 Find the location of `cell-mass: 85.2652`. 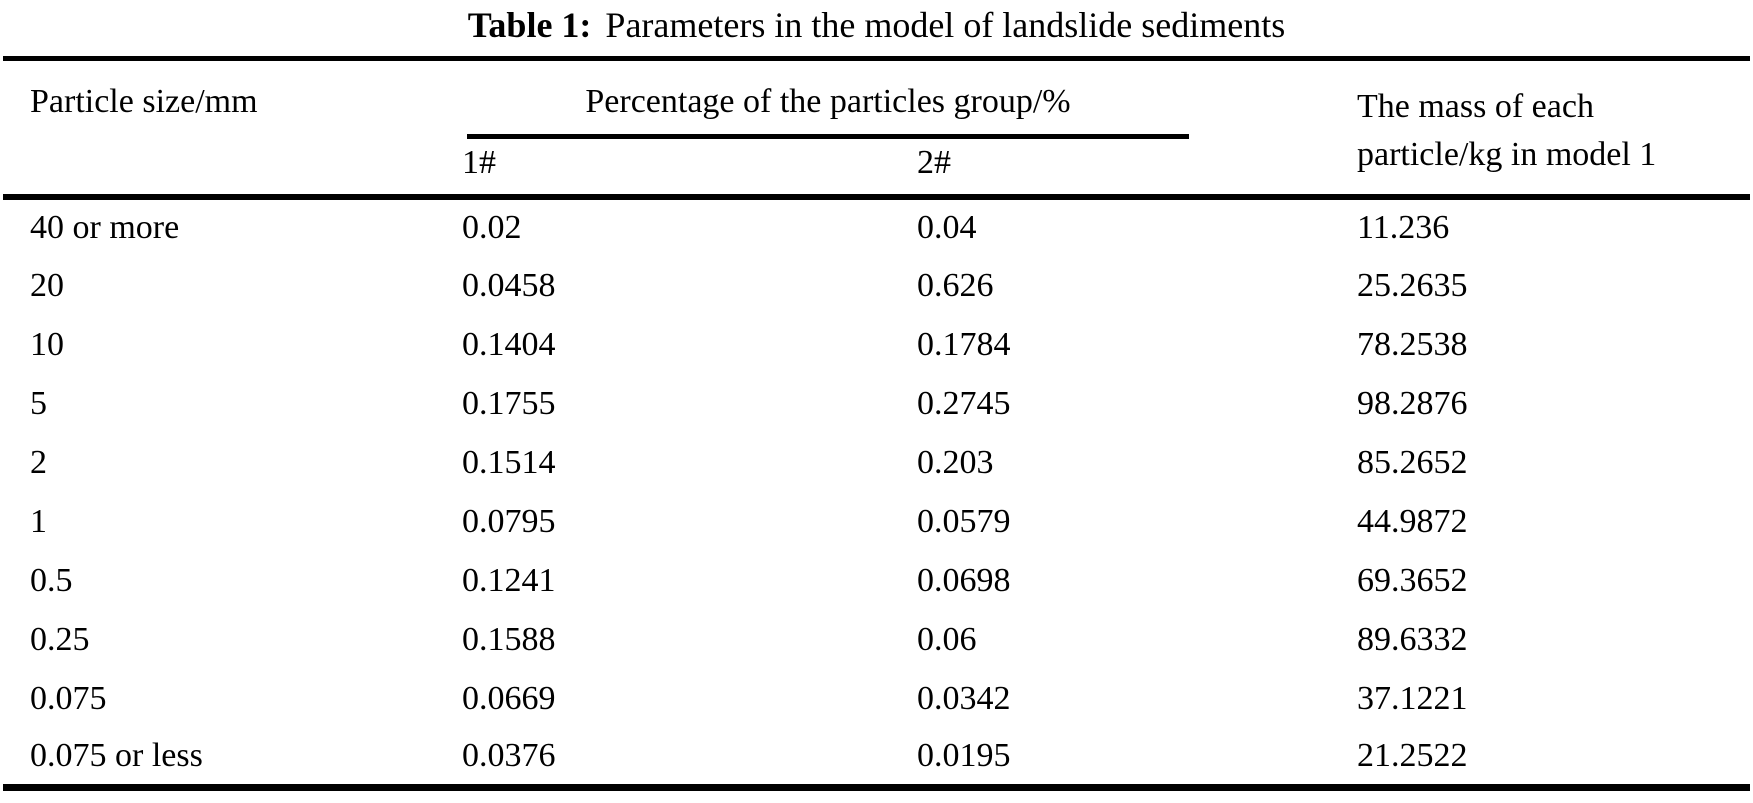

cell-mass: 85.2652 is located at coordinates (1412, 462).